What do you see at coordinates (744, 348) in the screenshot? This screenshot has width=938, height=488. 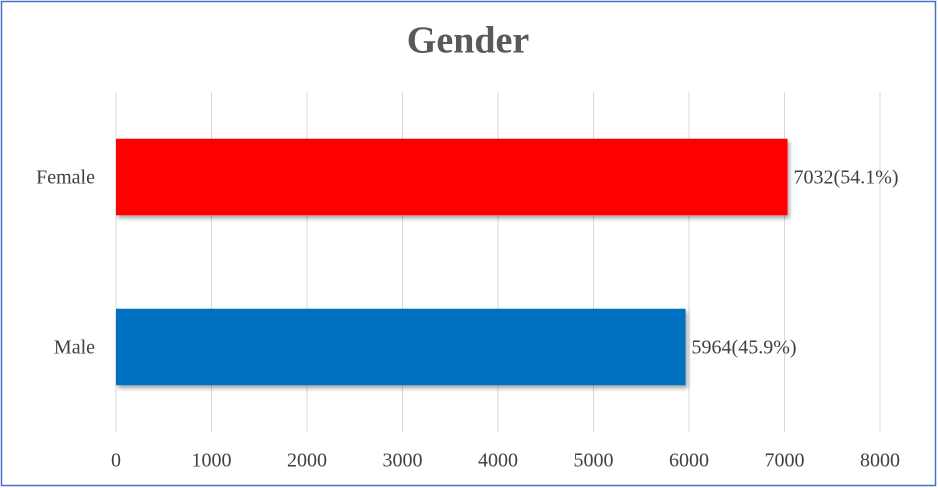 I see `value-label: 5964(45.9%)` at bounding box center [744, 348].